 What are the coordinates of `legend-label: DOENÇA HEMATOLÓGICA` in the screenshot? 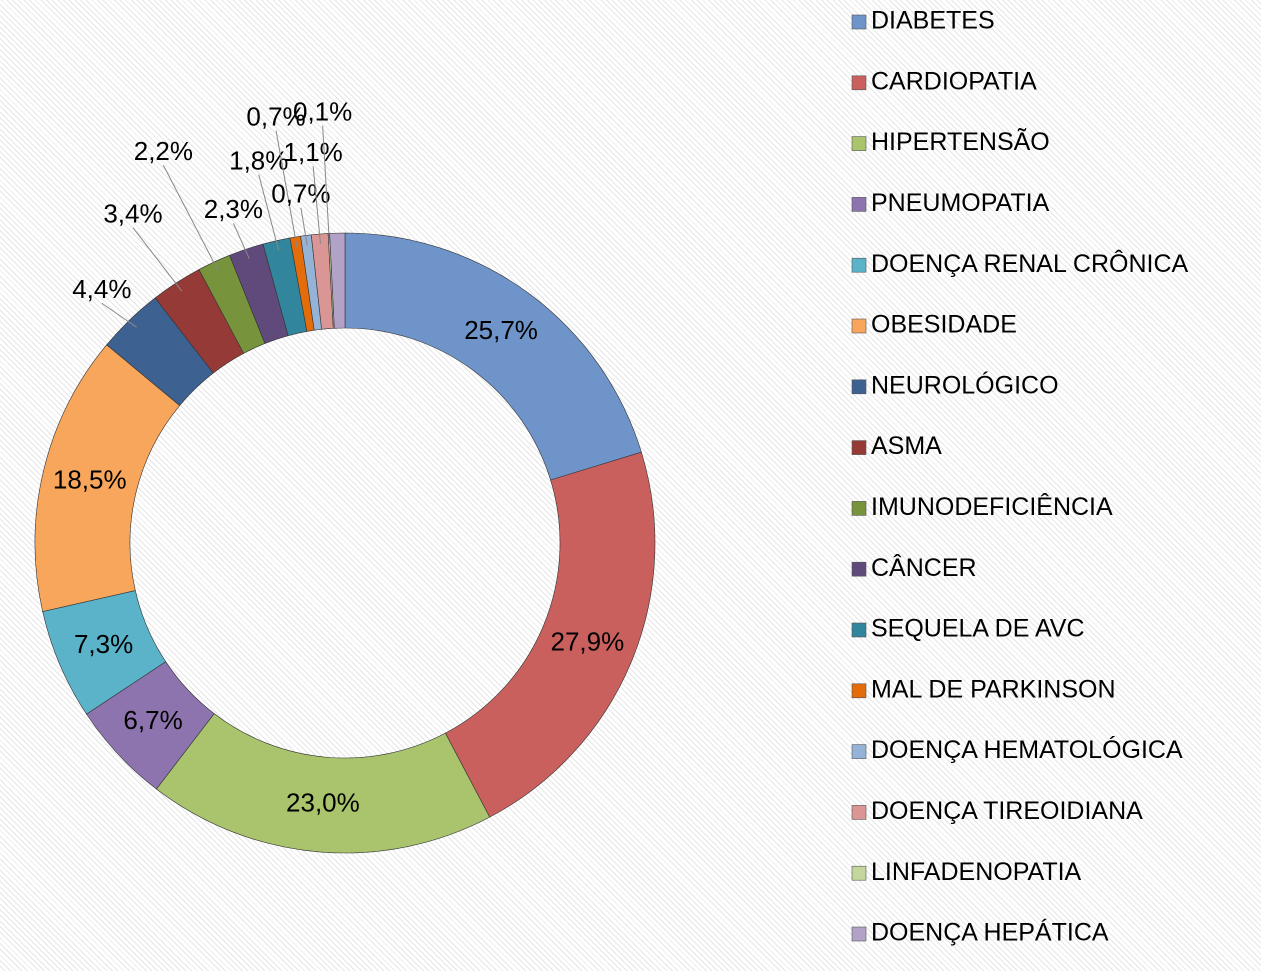 It's located at (1027, 749).